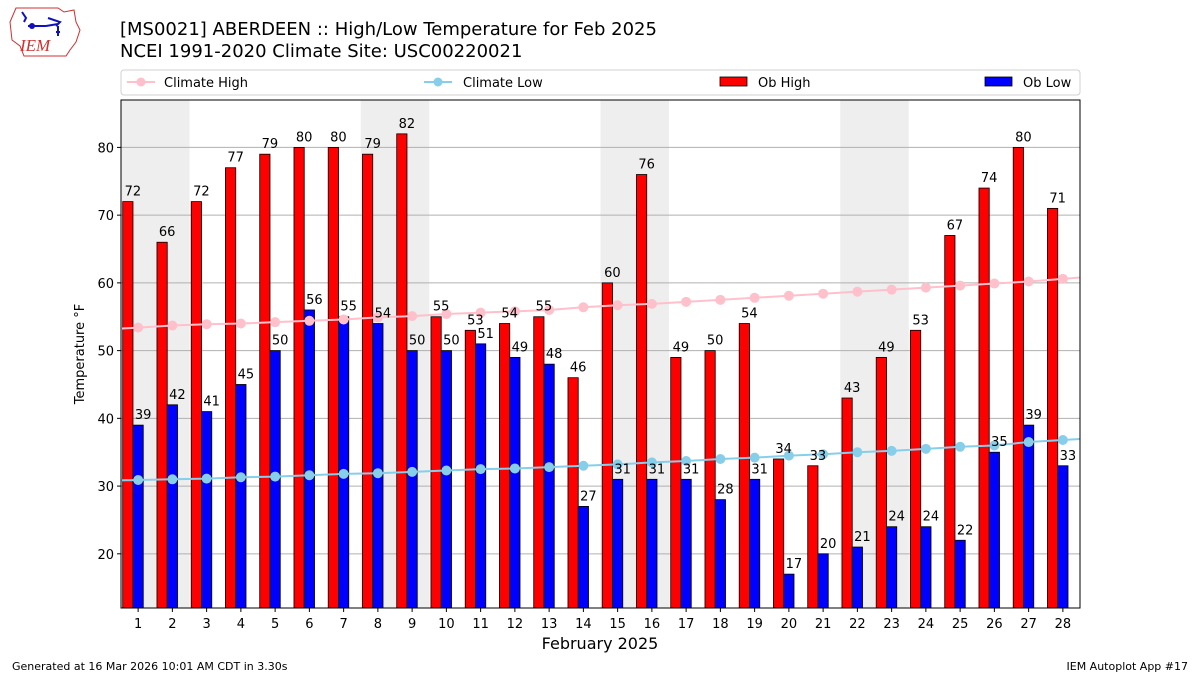 This screenshot has width=1200, height=675. What do you see at coordinates (201, 192) in the screenshot?
I see `ob-high-label: 72` at bounding box center [201, 192].